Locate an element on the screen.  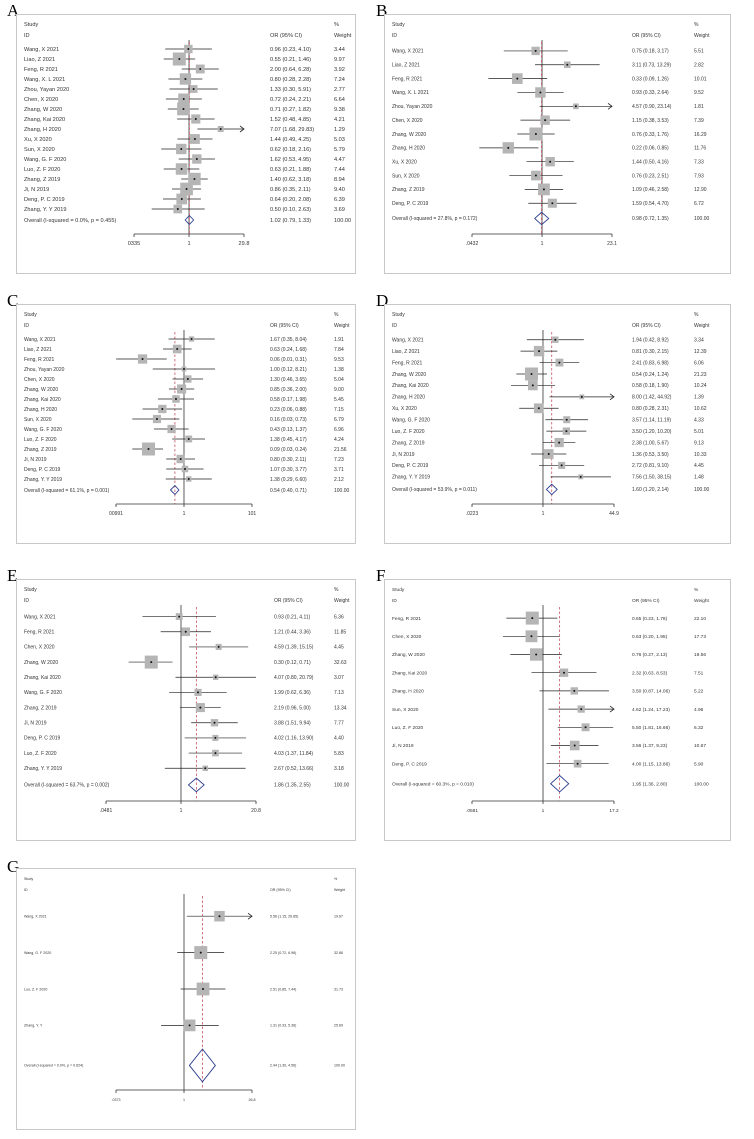
study-or-ci: 0.76 (0.23, 2.51) is located at coordinates (650, 176).